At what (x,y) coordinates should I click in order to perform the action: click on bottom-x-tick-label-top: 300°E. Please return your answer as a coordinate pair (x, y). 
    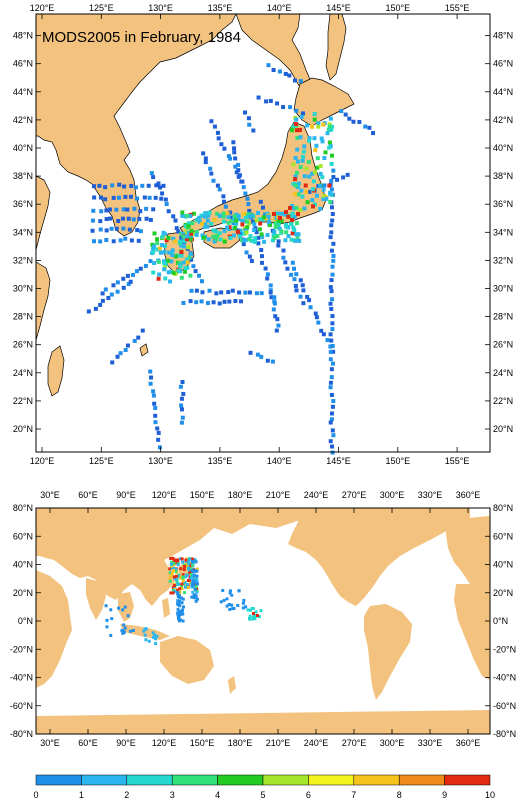
    Looking at the image, I should click on (392, 495).